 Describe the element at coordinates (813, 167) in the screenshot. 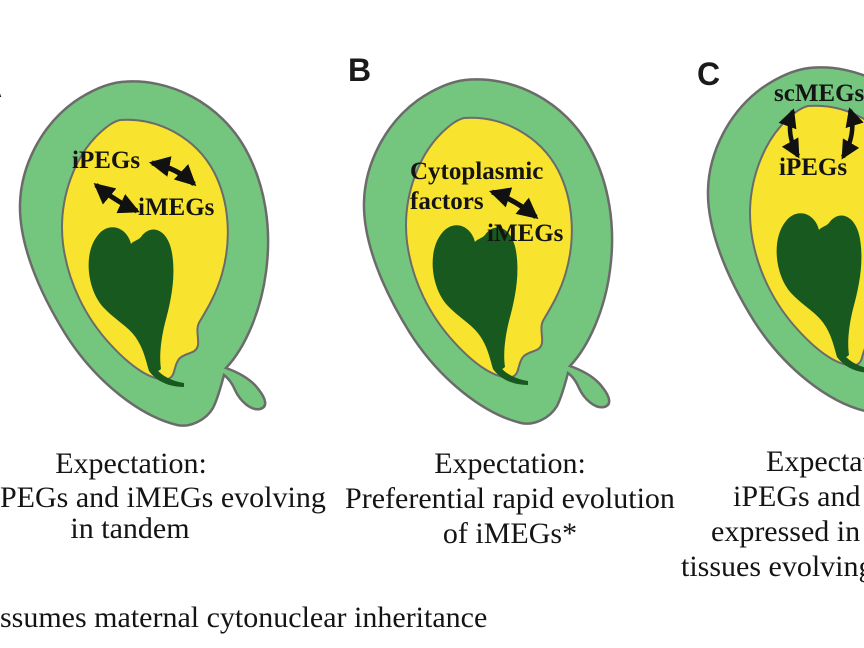

I see `label-ipegs-c: iPEGs` at that location.